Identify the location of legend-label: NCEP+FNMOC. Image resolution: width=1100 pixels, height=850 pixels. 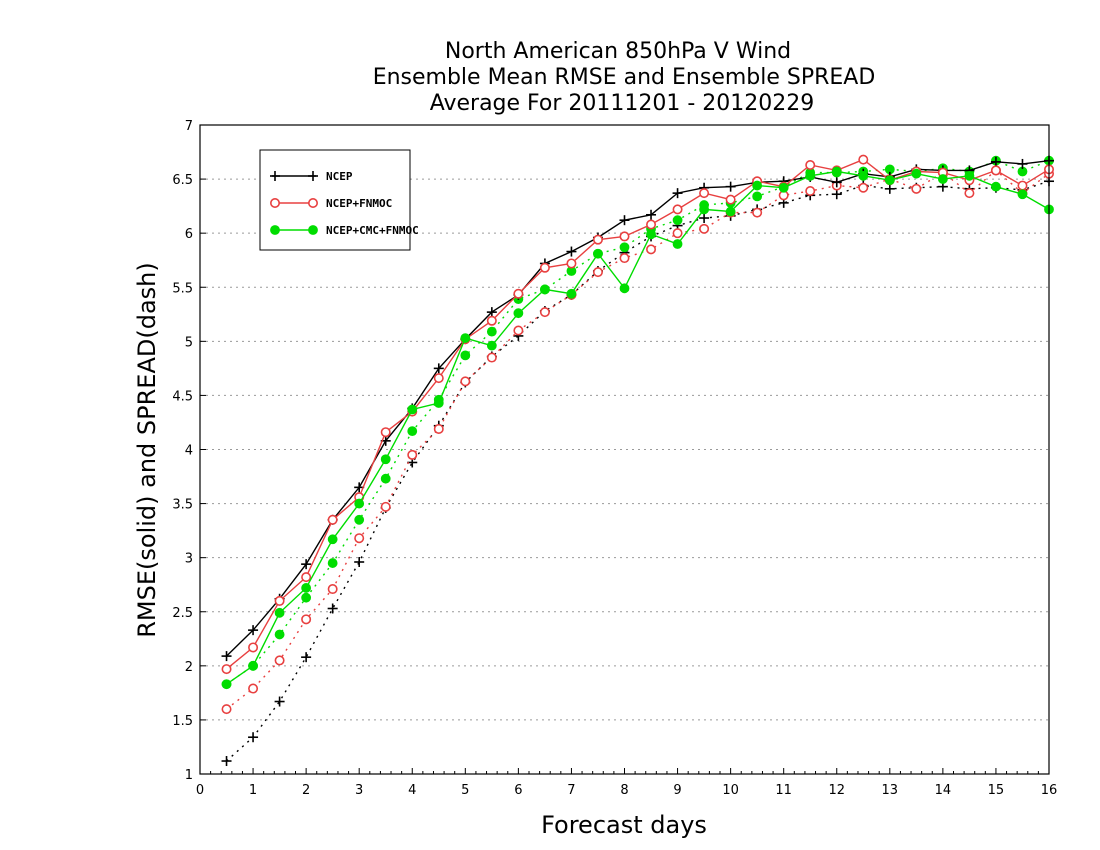
(359, 203).